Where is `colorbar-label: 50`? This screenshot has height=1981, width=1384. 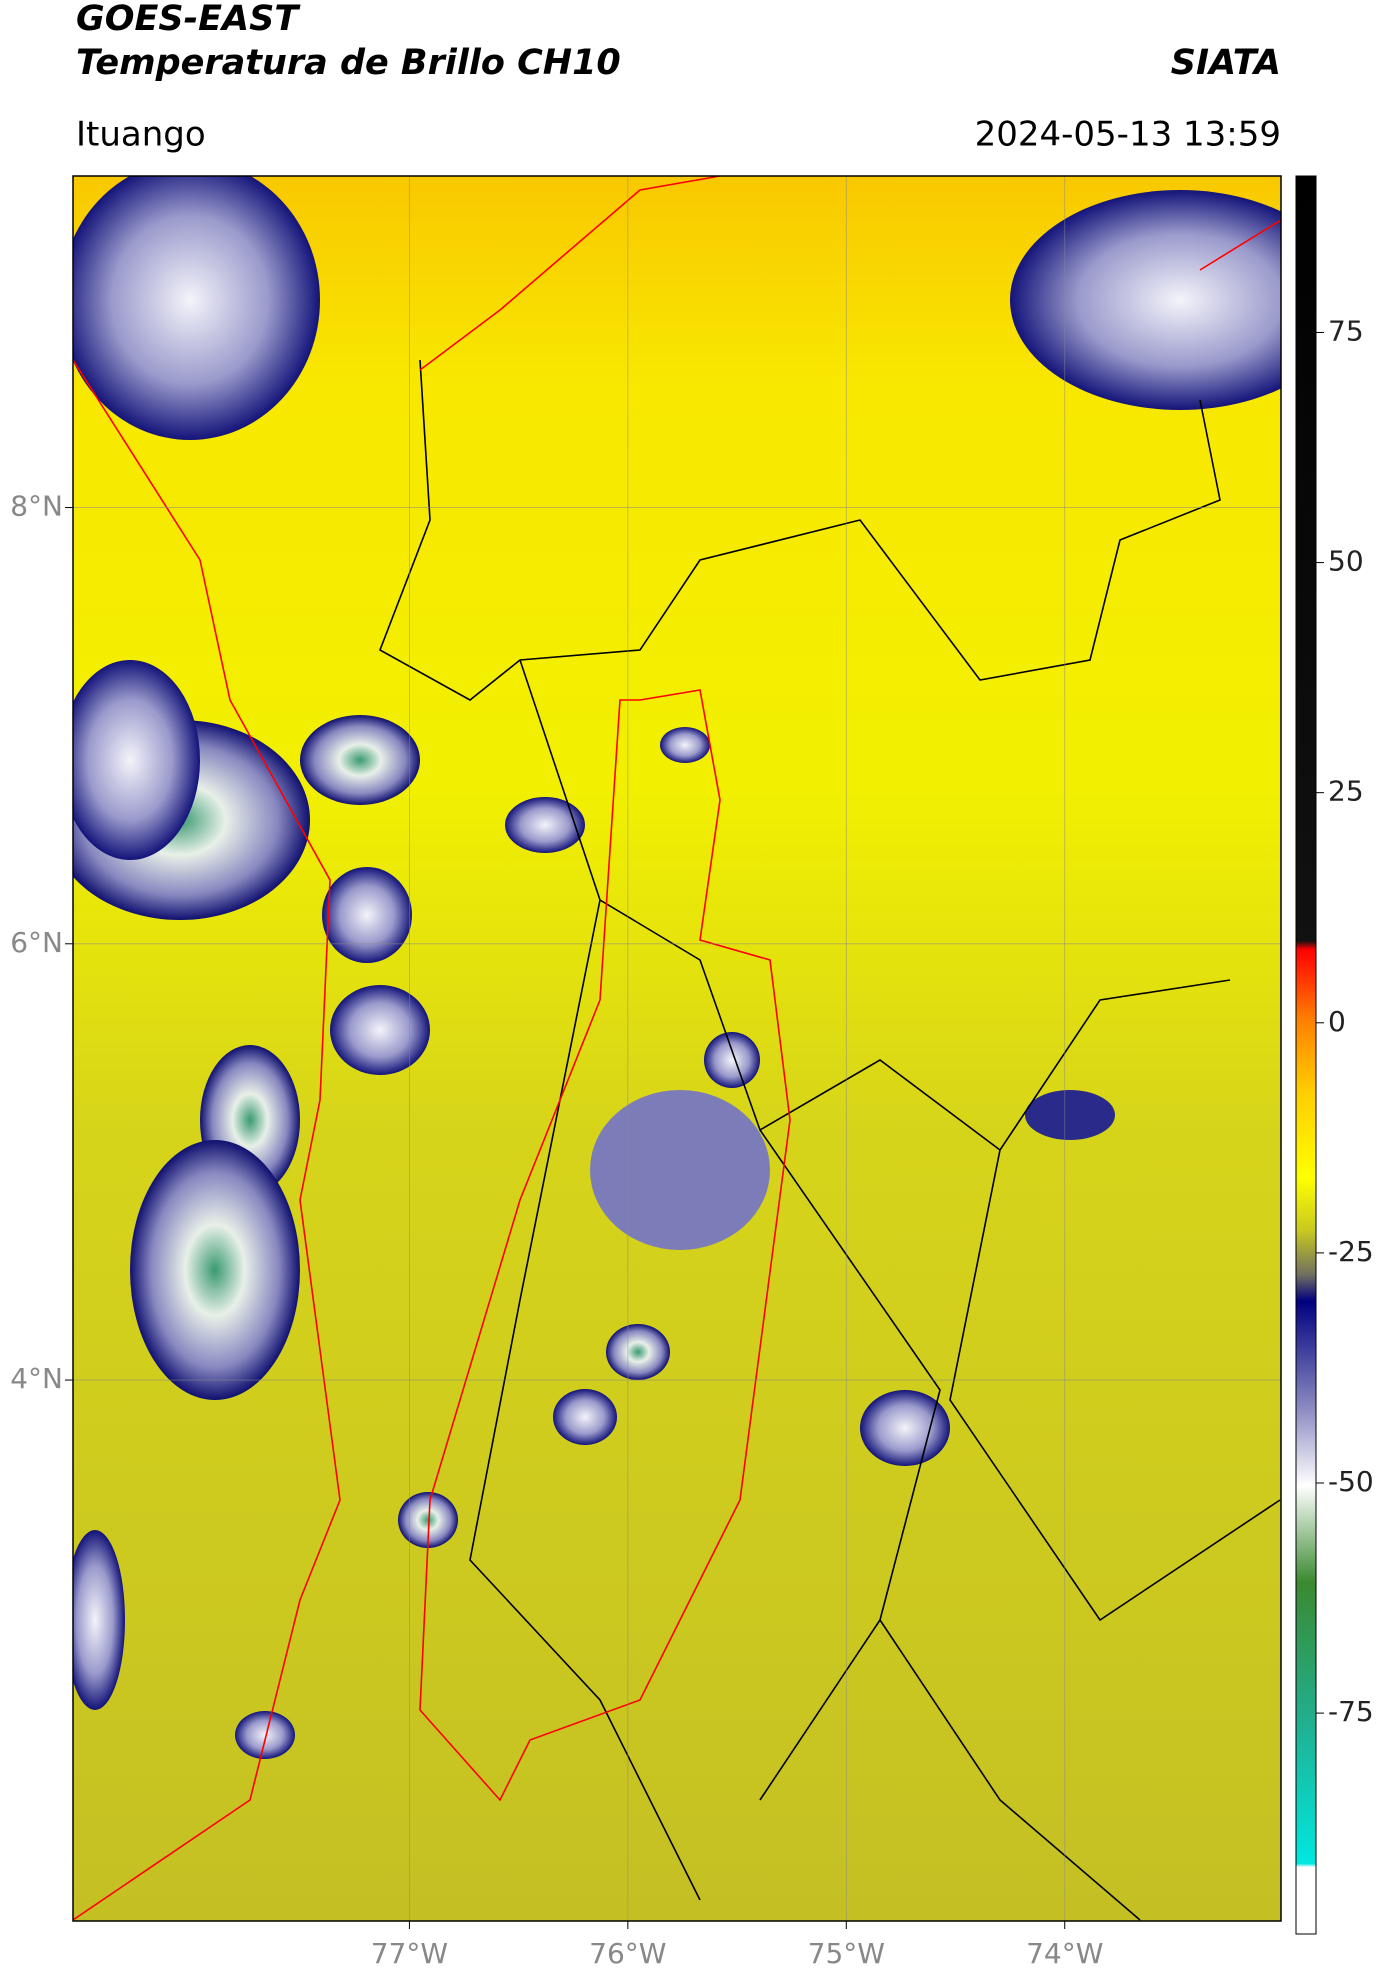 colorbar-label: 50 is located at coordinates (1346, 561).